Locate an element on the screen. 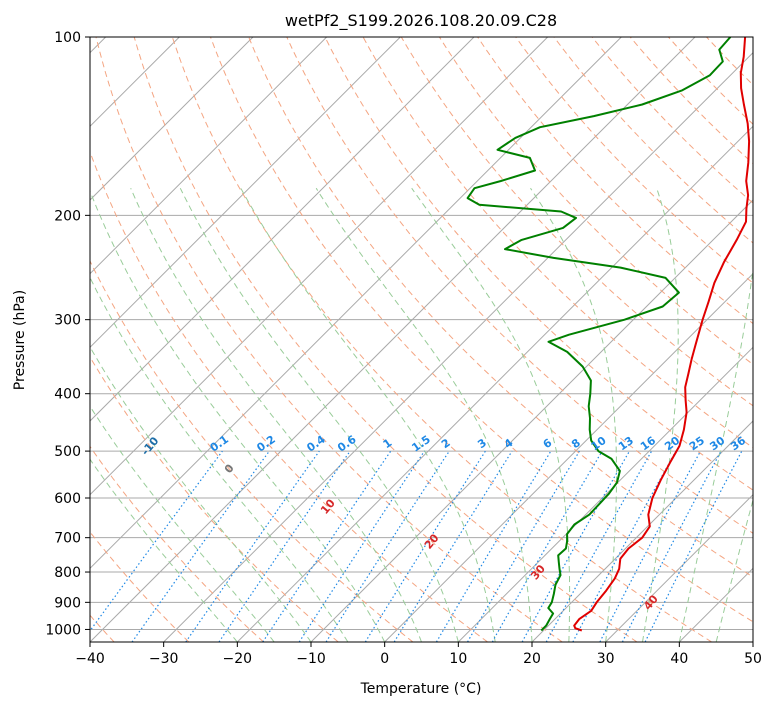 The height and width of the screenshot is (708, 775). x-tick-label: −20 is located at coordinates (238, 659).